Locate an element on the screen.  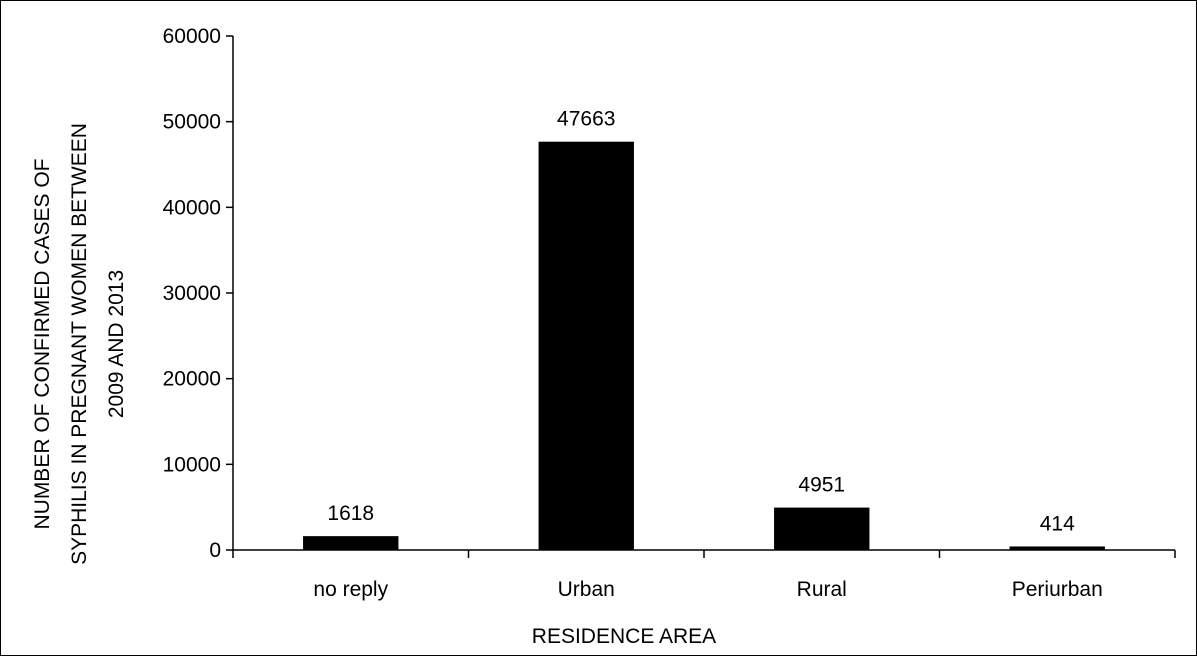
y-axis-title-line-2: SYPHILIS IN PREGNANT WOMEN BETWEEN is located at coordinates (79, 344).